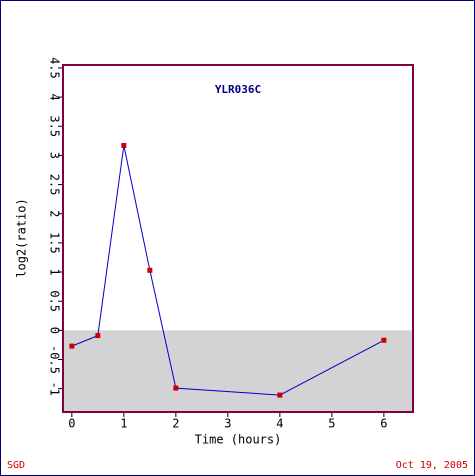 Image resolution: width=475 pixels, height=476 pixels. Describe the element at coordinates (123, 424) in the screenshot. I see `x-tick-label: 1` at that location.